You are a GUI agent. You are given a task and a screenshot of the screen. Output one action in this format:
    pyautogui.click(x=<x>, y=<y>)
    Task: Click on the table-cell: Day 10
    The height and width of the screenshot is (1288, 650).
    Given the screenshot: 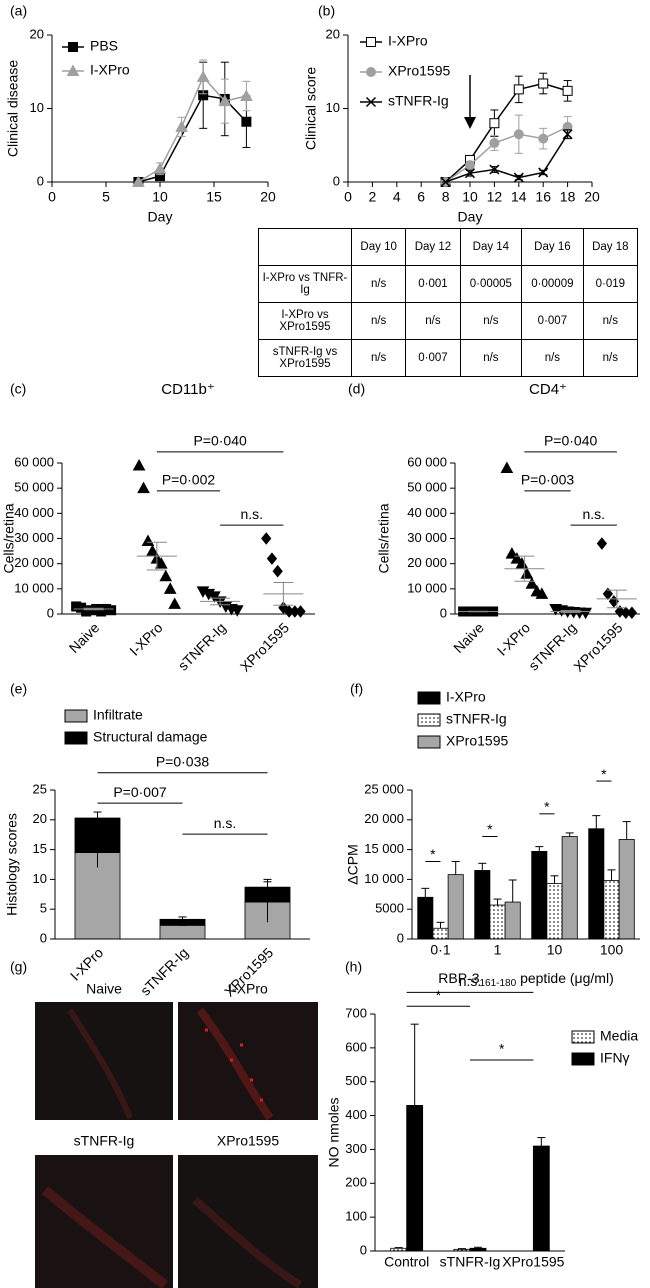 What is the action you would take?
    pyautogui.click(x=378, y=247)
    